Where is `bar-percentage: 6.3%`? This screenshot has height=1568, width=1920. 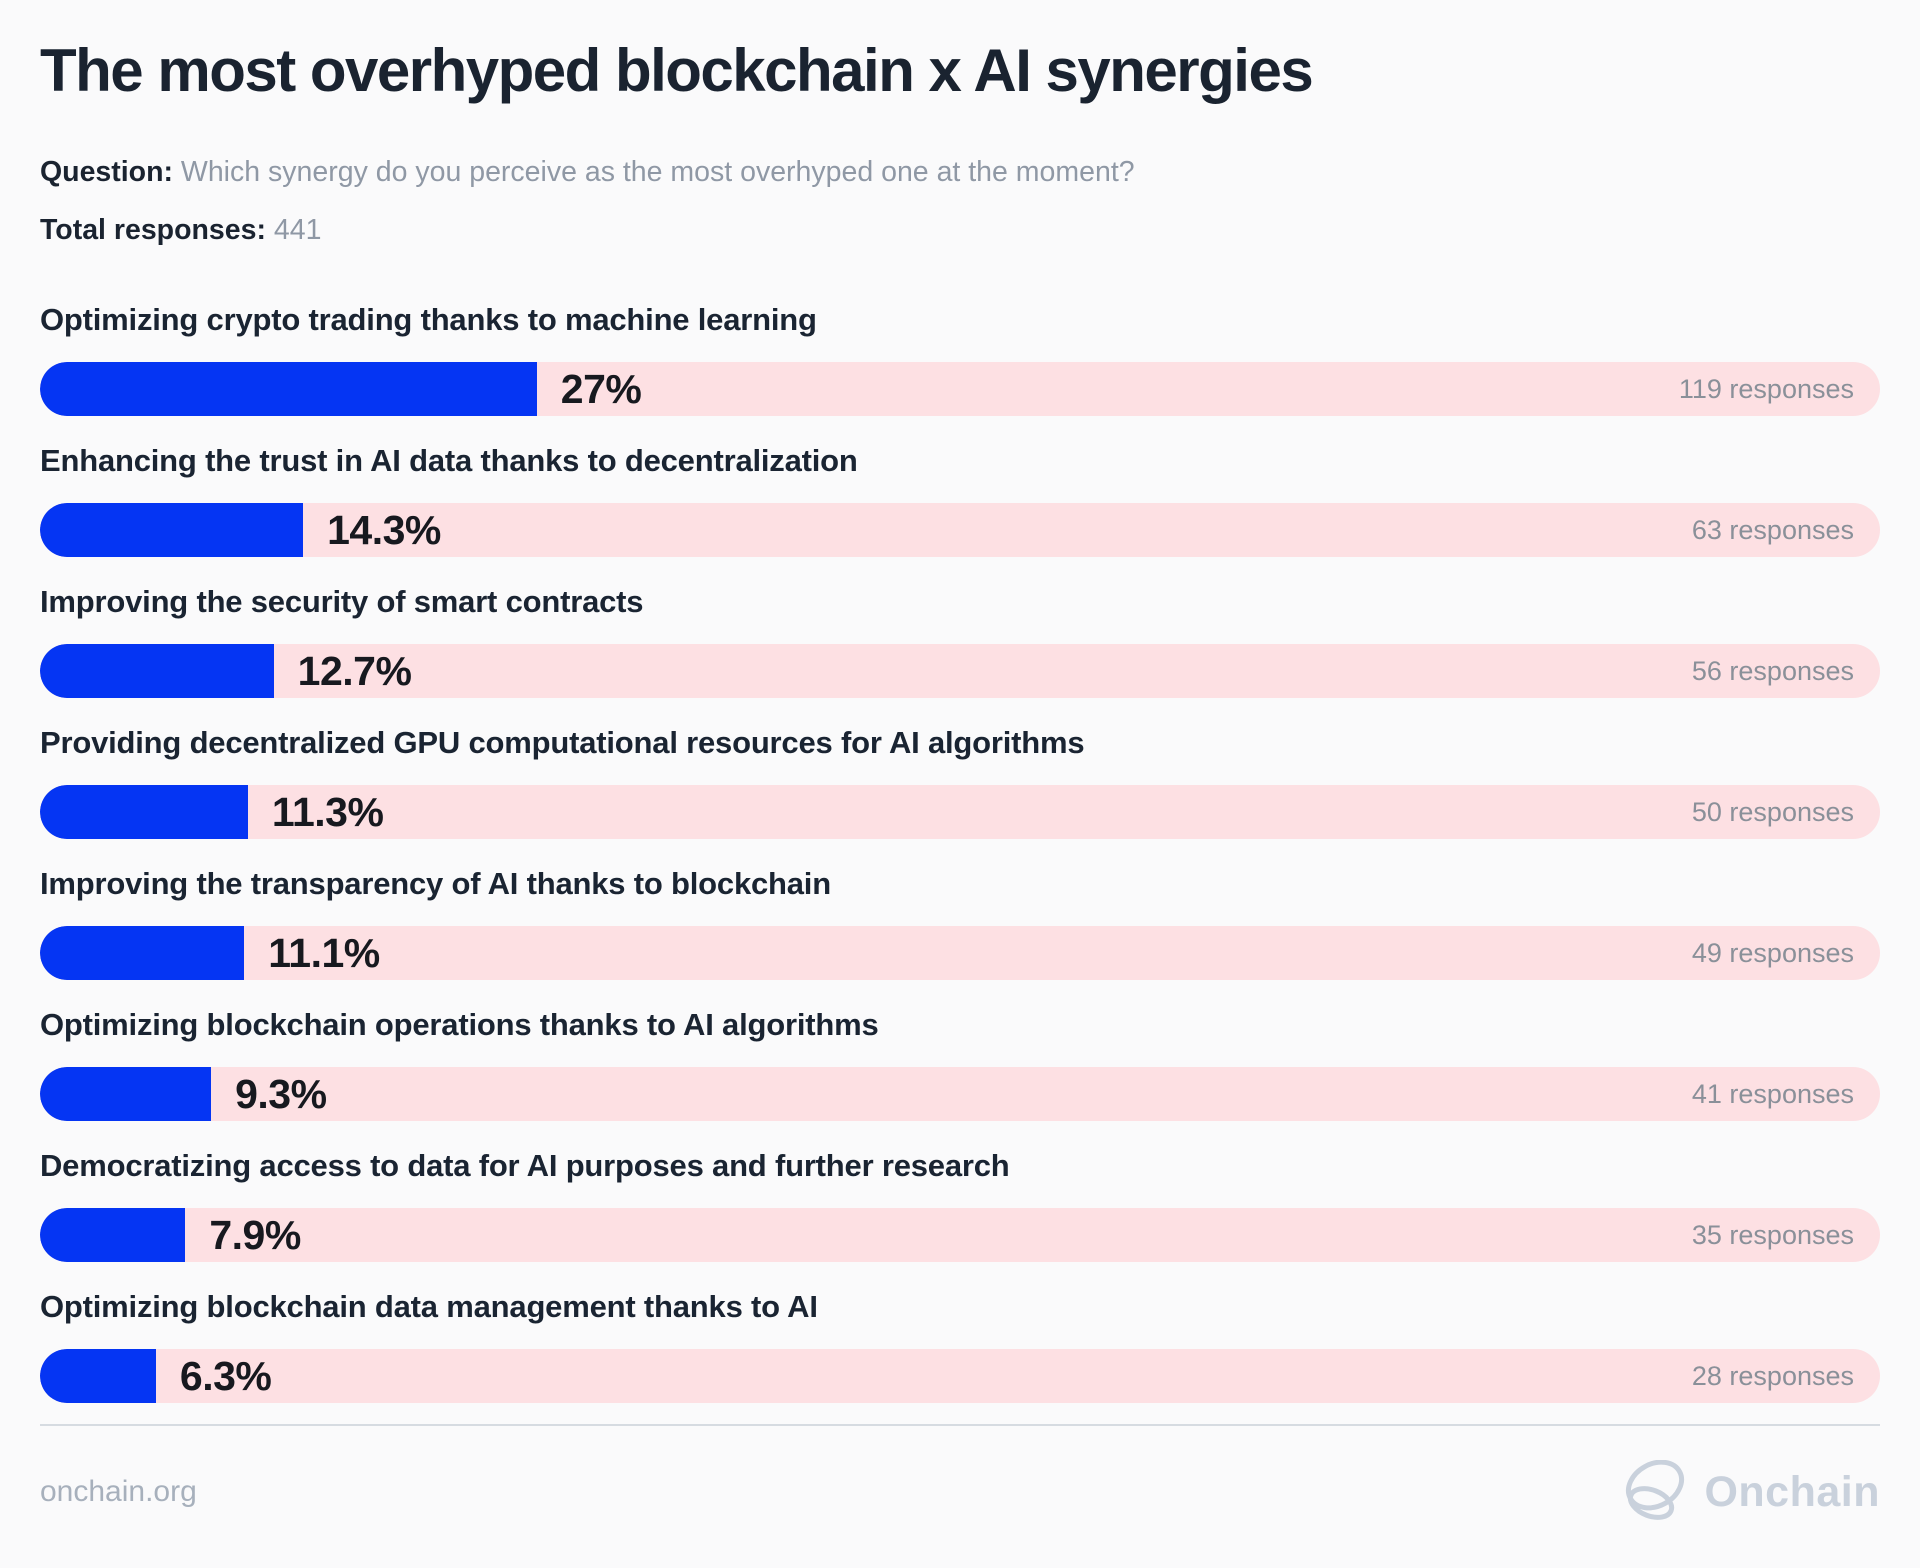 bar-percentage: 6.3% is located at coordinates (225, 1375).